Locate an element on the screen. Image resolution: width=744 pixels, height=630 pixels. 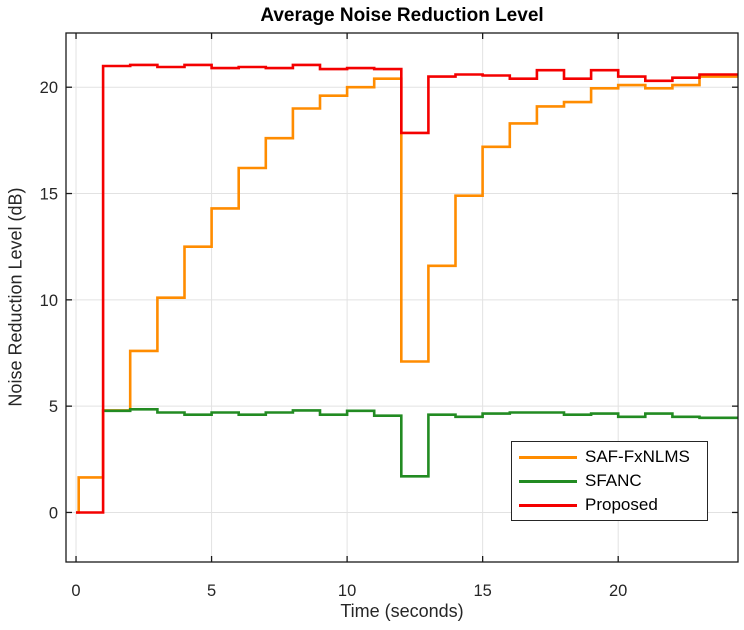
chart-title: Average Noise Reduction Level is located at coordinates (402, 15).